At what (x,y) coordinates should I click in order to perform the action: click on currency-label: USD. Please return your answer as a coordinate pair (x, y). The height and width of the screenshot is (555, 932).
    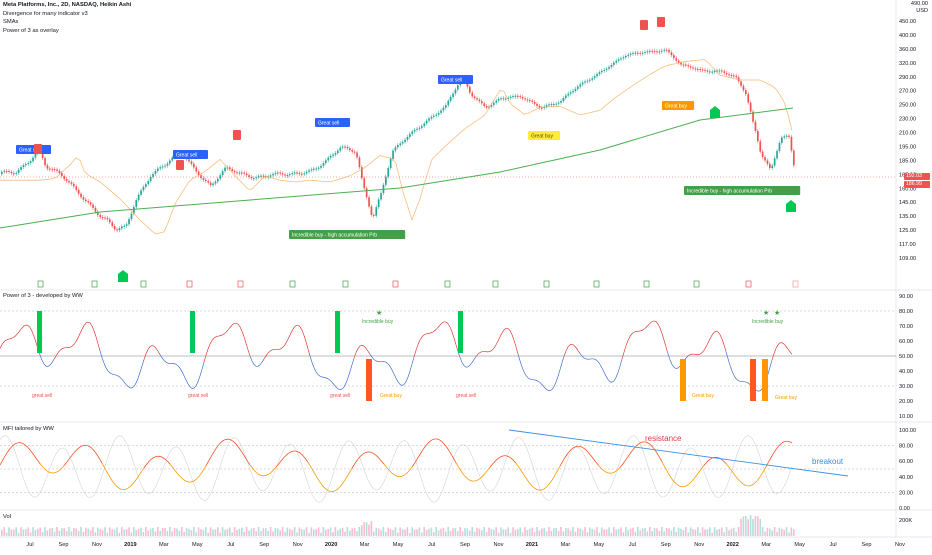
    Looking at the image, I should click on (922, 11).